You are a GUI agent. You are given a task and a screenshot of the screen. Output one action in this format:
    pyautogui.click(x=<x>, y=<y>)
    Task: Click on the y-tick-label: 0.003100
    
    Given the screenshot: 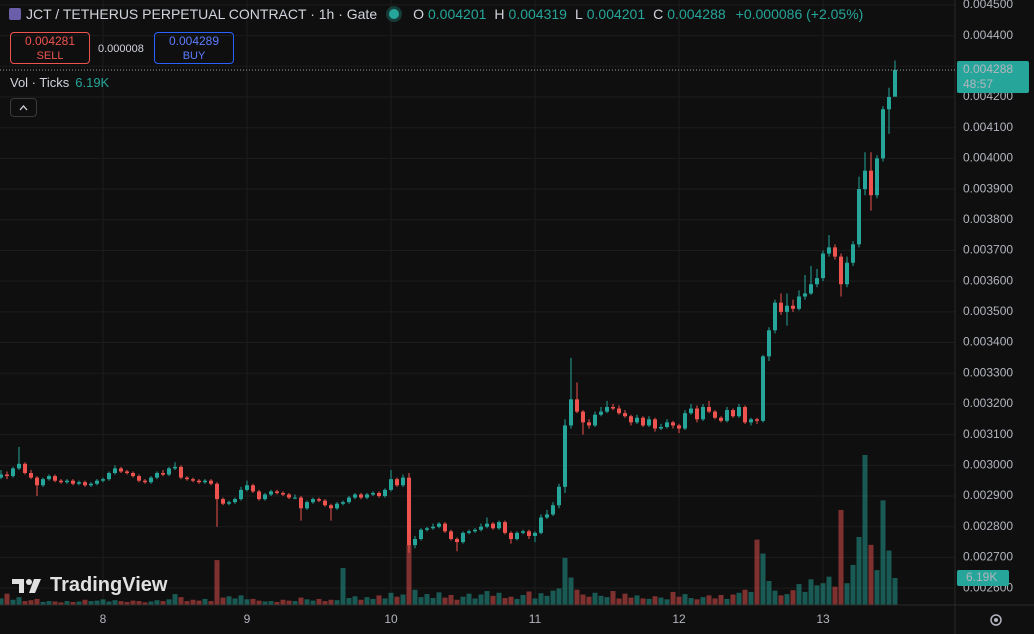 What is the action you would take?
    pyautogui.click(x=988, y=434)
    